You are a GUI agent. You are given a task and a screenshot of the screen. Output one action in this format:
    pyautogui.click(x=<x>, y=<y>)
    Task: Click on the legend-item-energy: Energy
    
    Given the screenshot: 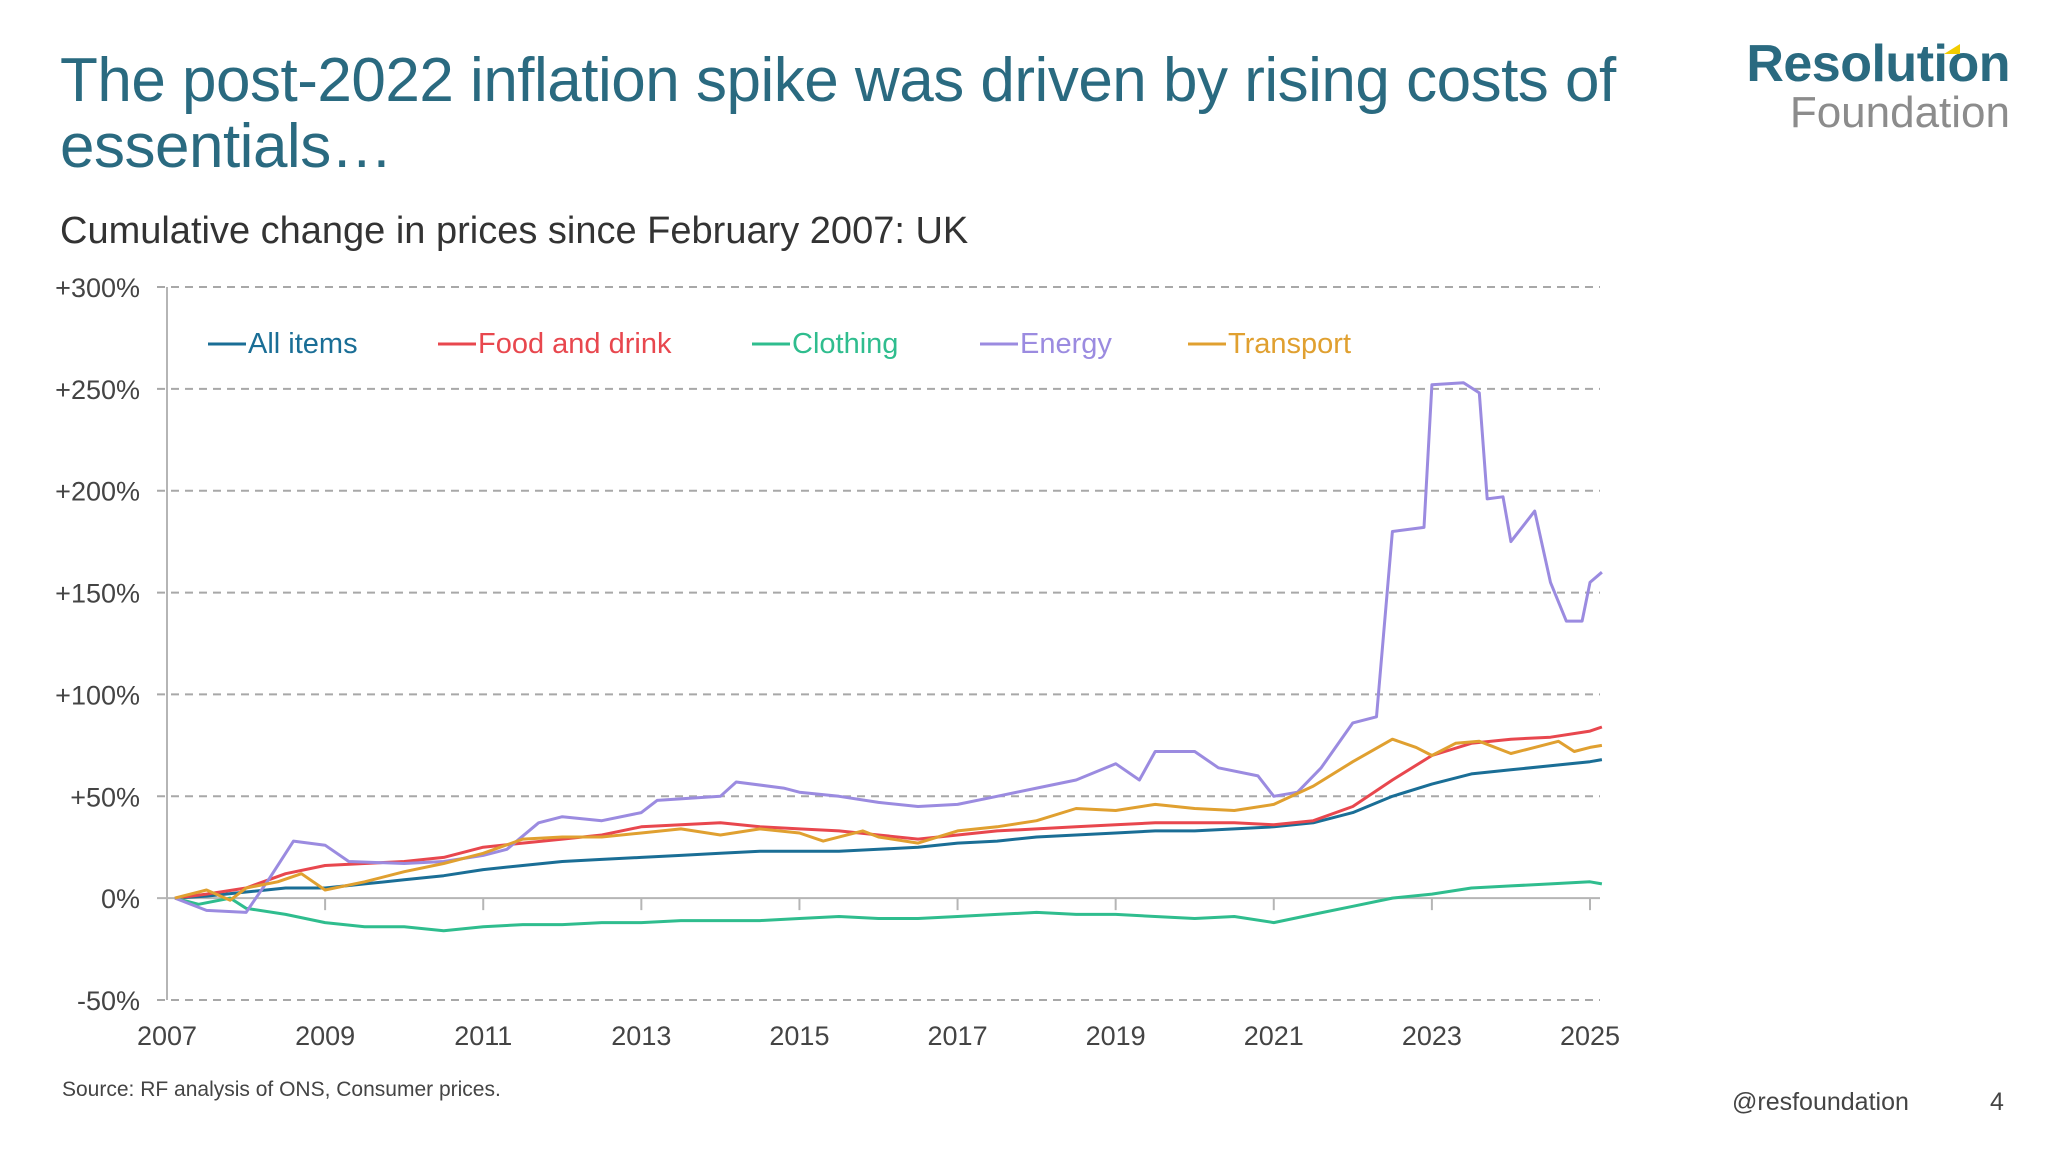 What is the action you would take?
    pyautogui.click(x=1046, y=344)
    